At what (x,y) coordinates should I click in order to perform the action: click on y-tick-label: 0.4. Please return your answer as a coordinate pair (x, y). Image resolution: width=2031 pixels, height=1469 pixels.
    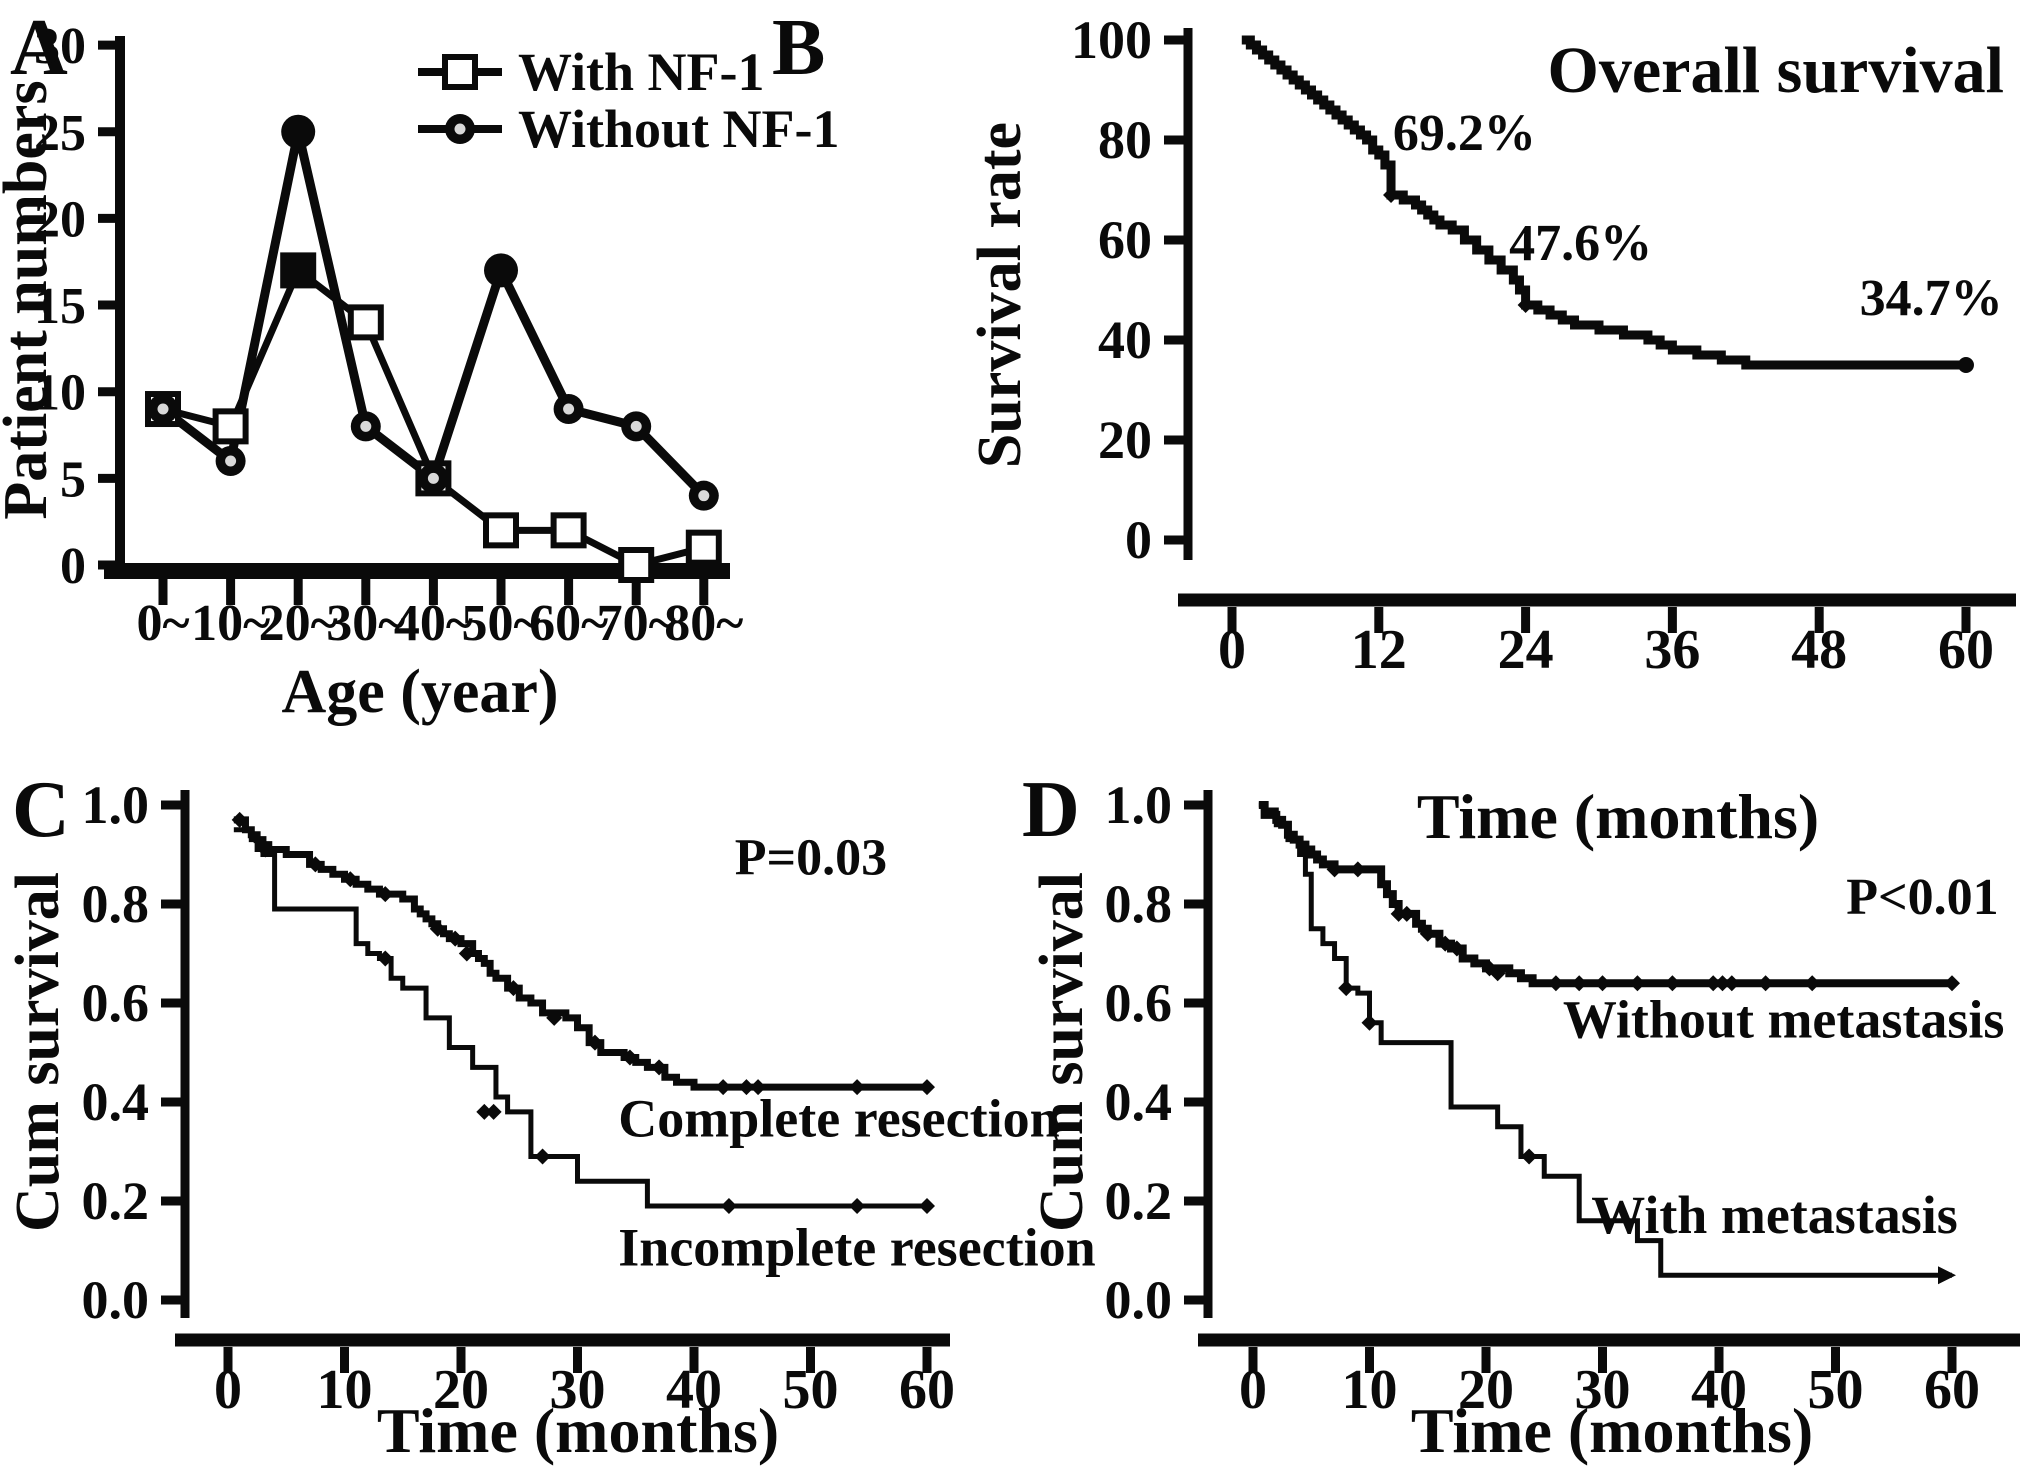
    Looking at the image, I should click on (1139, 1102).